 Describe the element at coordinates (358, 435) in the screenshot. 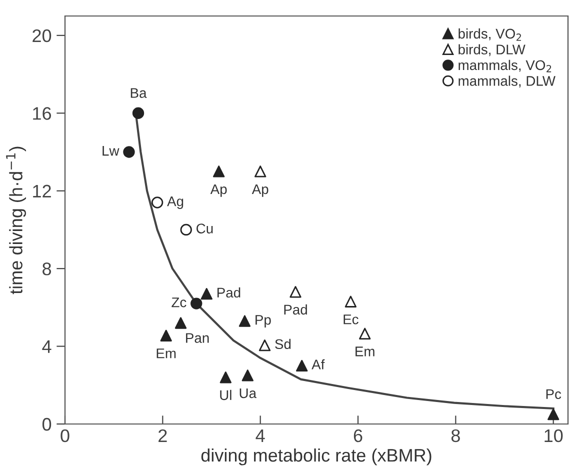

I see `x-tick-label: 6` at that location.